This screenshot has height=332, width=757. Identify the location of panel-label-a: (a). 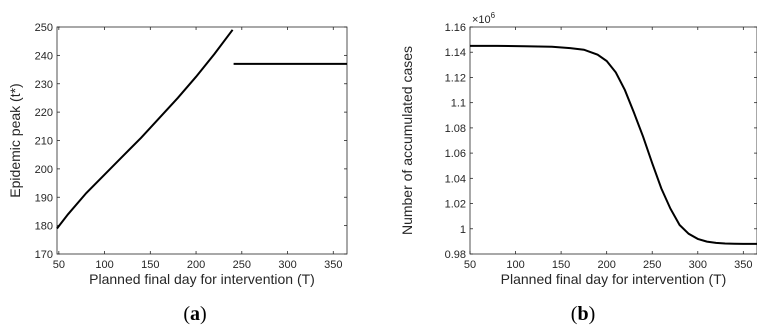
(194, 314).